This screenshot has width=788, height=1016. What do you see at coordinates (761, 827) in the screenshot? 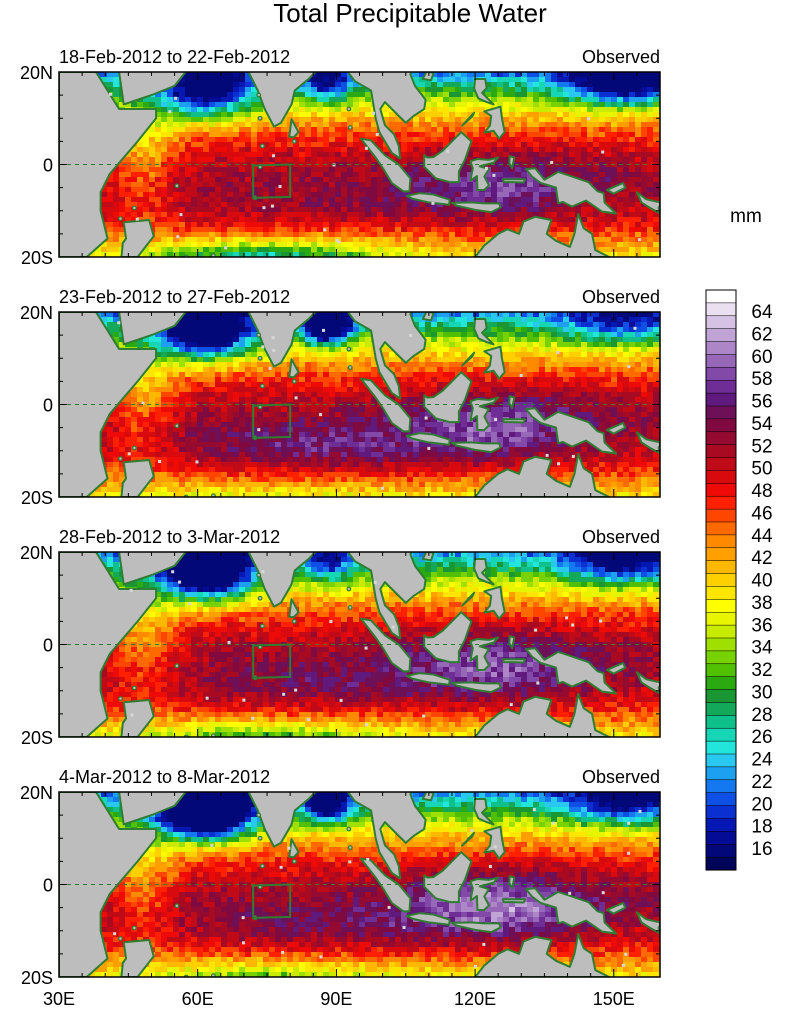
I see `colorbar-label: 18` at bounding box center [761, 827].